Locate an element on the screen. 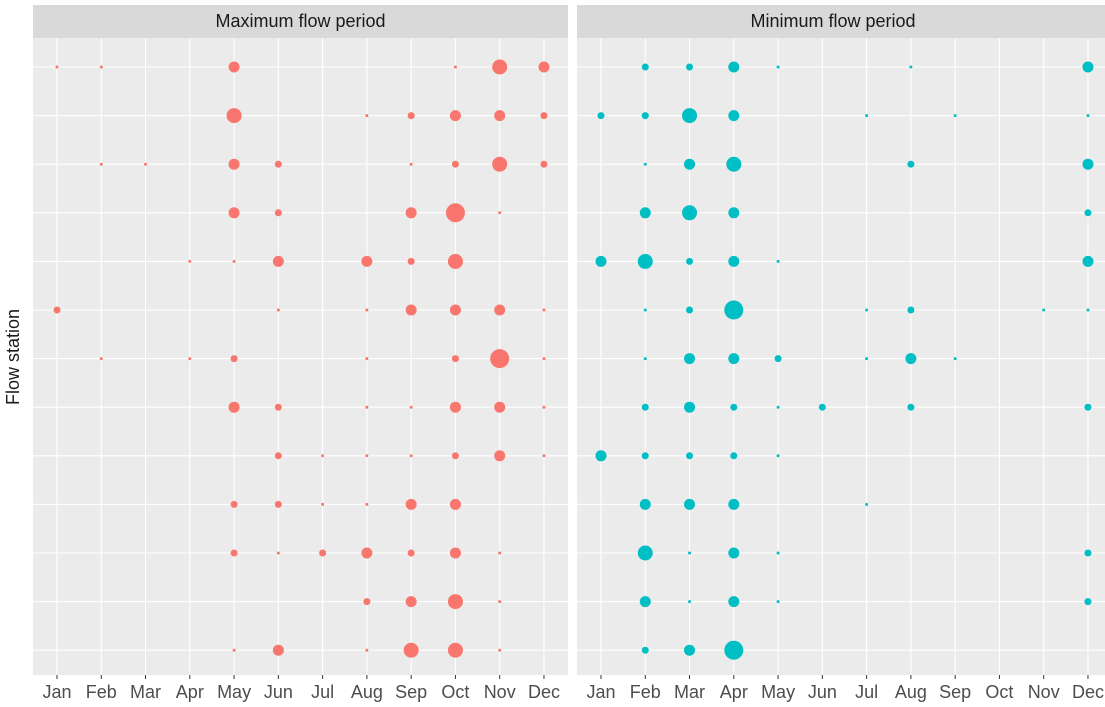 Image resolution: width=1105 pixels, height=707 pixels. x-tick-label: Aug is located at coordinates (367, 692).